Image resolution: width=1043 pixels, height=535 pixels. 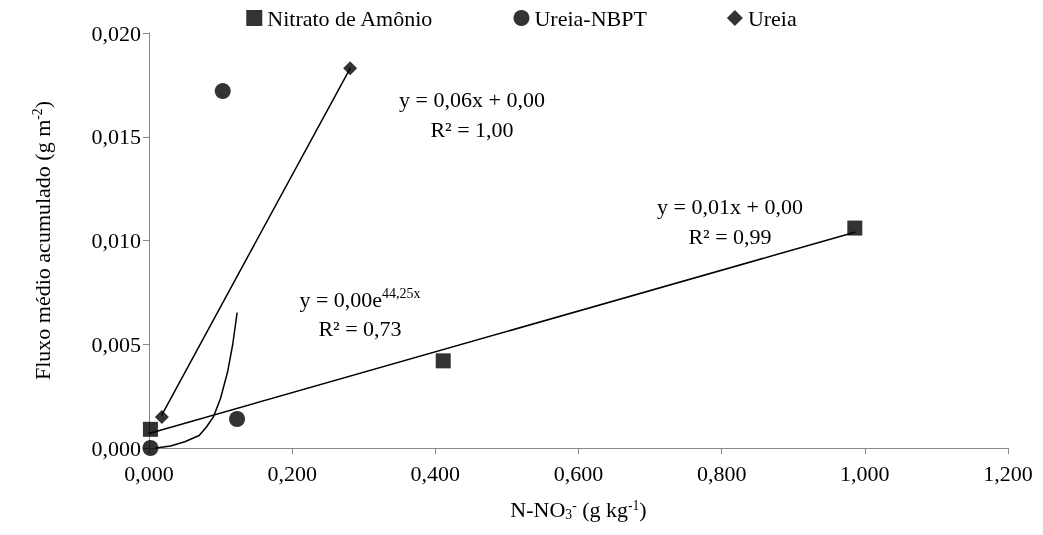 What do you see at coordinates (116, 448) in the screenshot?
I see `y-tick-label: 0,000` at bounding box center [116, 448].